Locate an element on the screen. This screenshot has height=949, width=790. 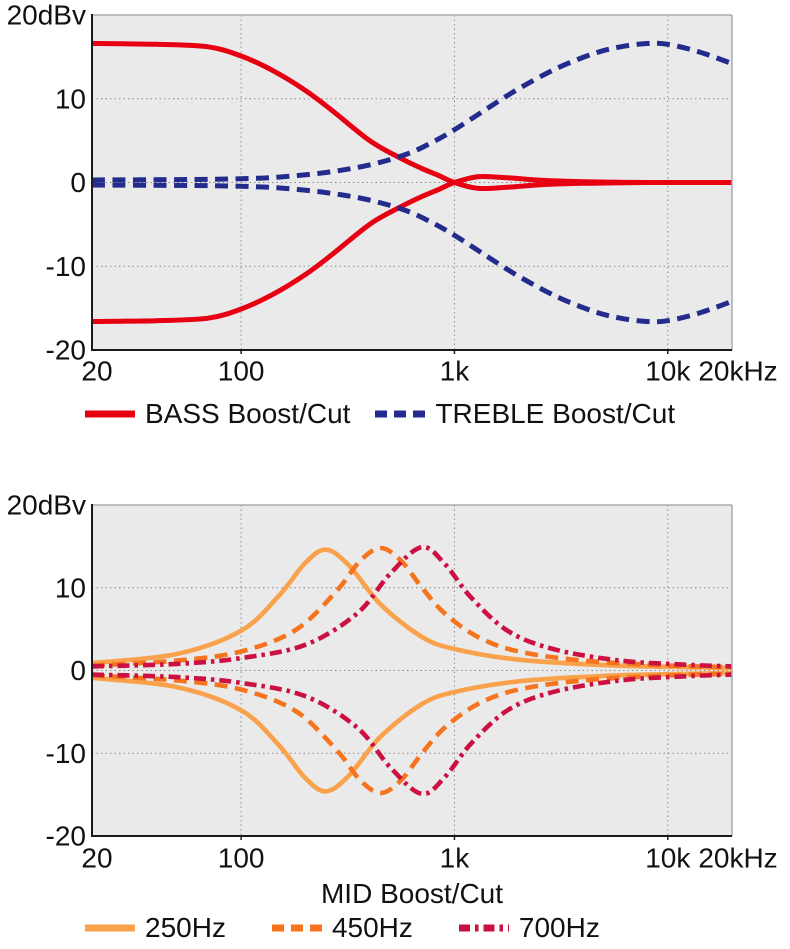
series-mid-450-boost is located at coordinates (412, 607).